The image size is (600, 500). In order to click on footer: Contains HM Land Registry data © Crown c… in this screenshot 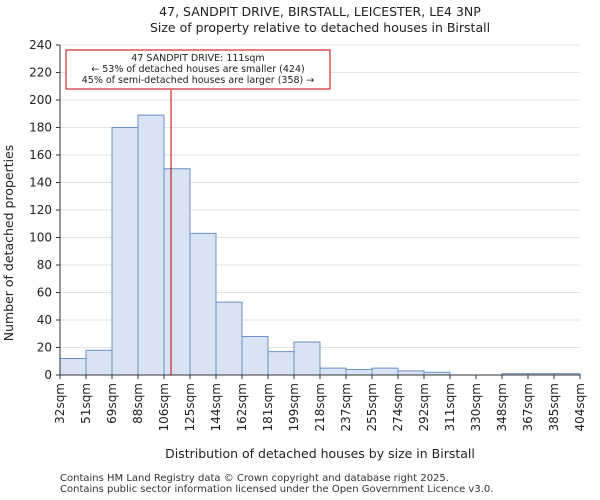, I will do `click(276, 484)`.